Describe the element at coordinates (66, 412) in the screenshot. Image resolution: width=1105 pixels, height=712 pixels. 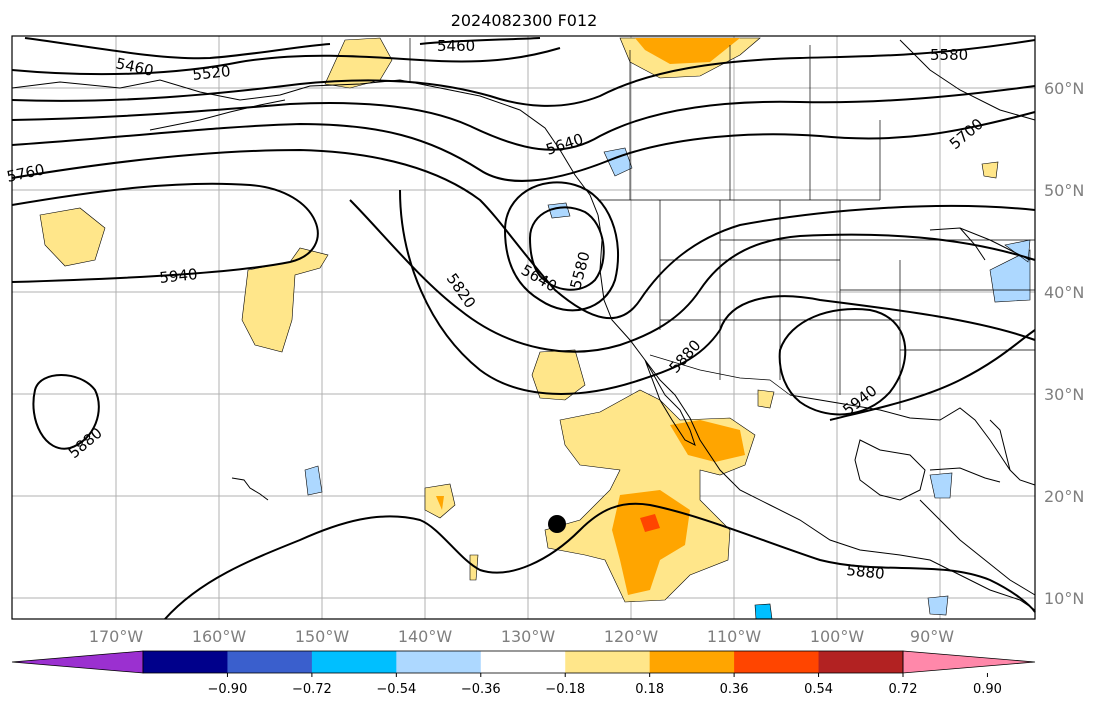
I see `contour-5880-ring` at that location.